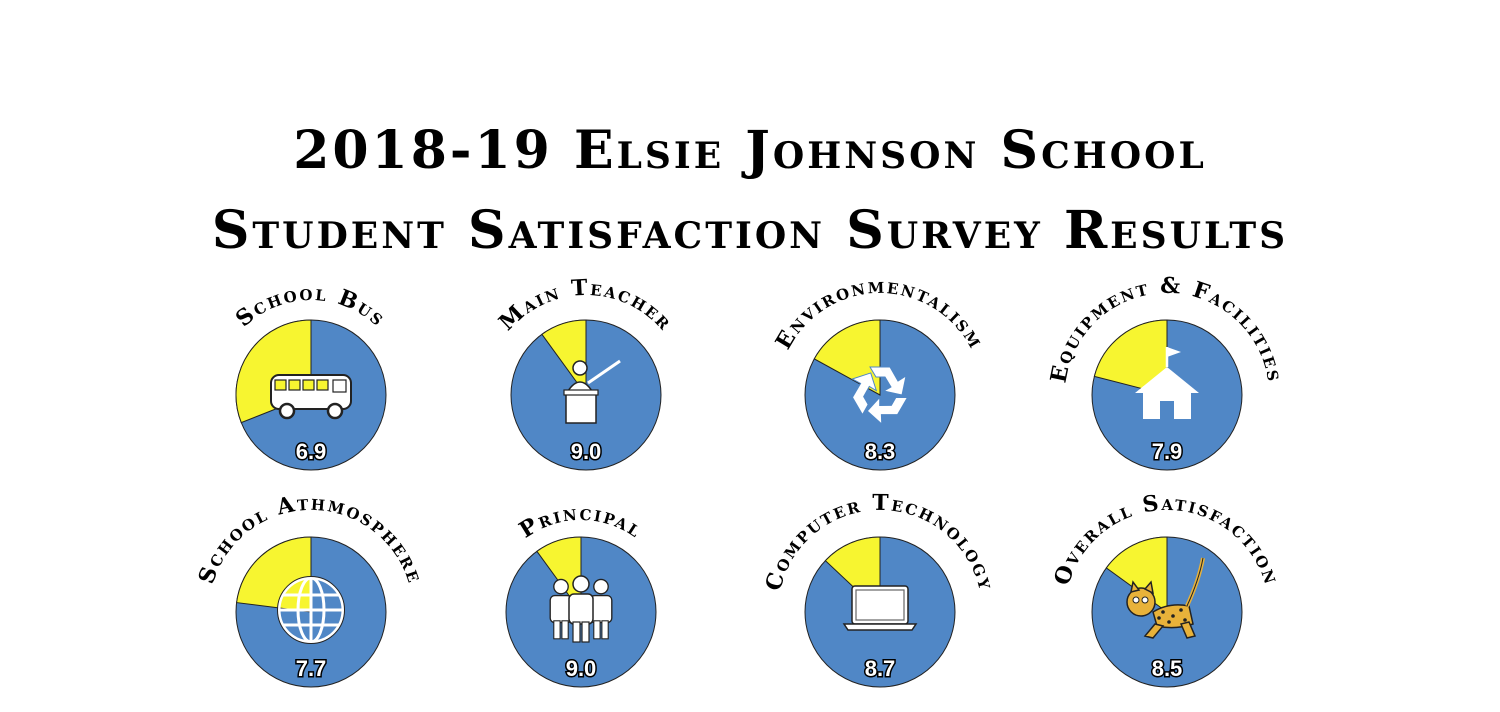 This screenshot has width=1500, height=712. Describe the element at coordinates (311, 397) in the screenshot. I see `school-bus-icon` at that location.